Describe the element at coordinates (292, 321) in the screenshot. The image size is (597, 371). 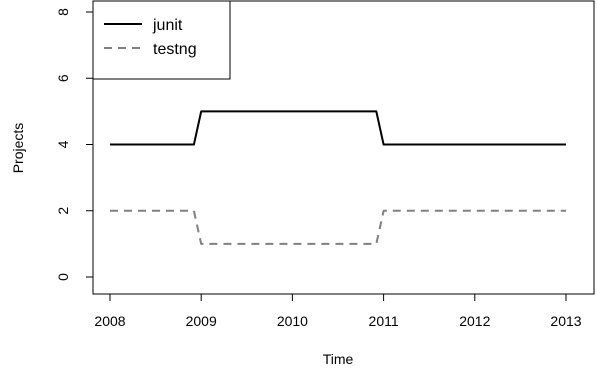
I see `x-tick-label: 2010` at that location.